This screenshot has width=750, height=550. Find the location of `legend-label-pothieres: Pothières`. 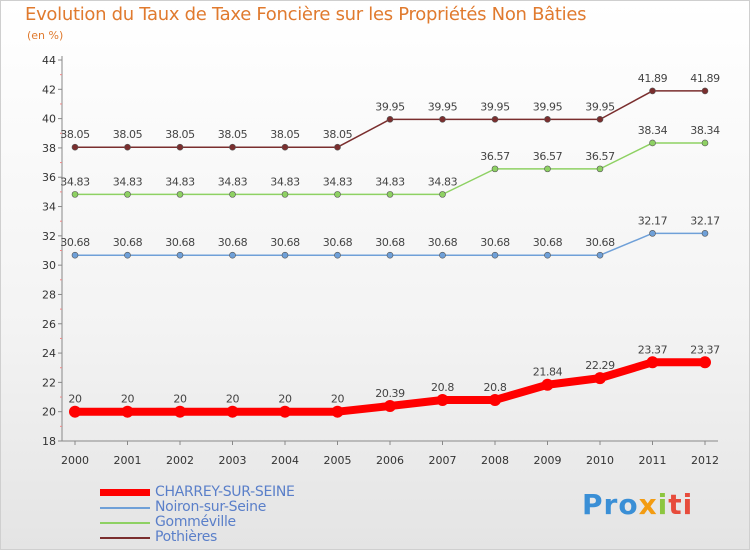

legend-label-pothieres: Pothières is located at coordinates (186, 537).